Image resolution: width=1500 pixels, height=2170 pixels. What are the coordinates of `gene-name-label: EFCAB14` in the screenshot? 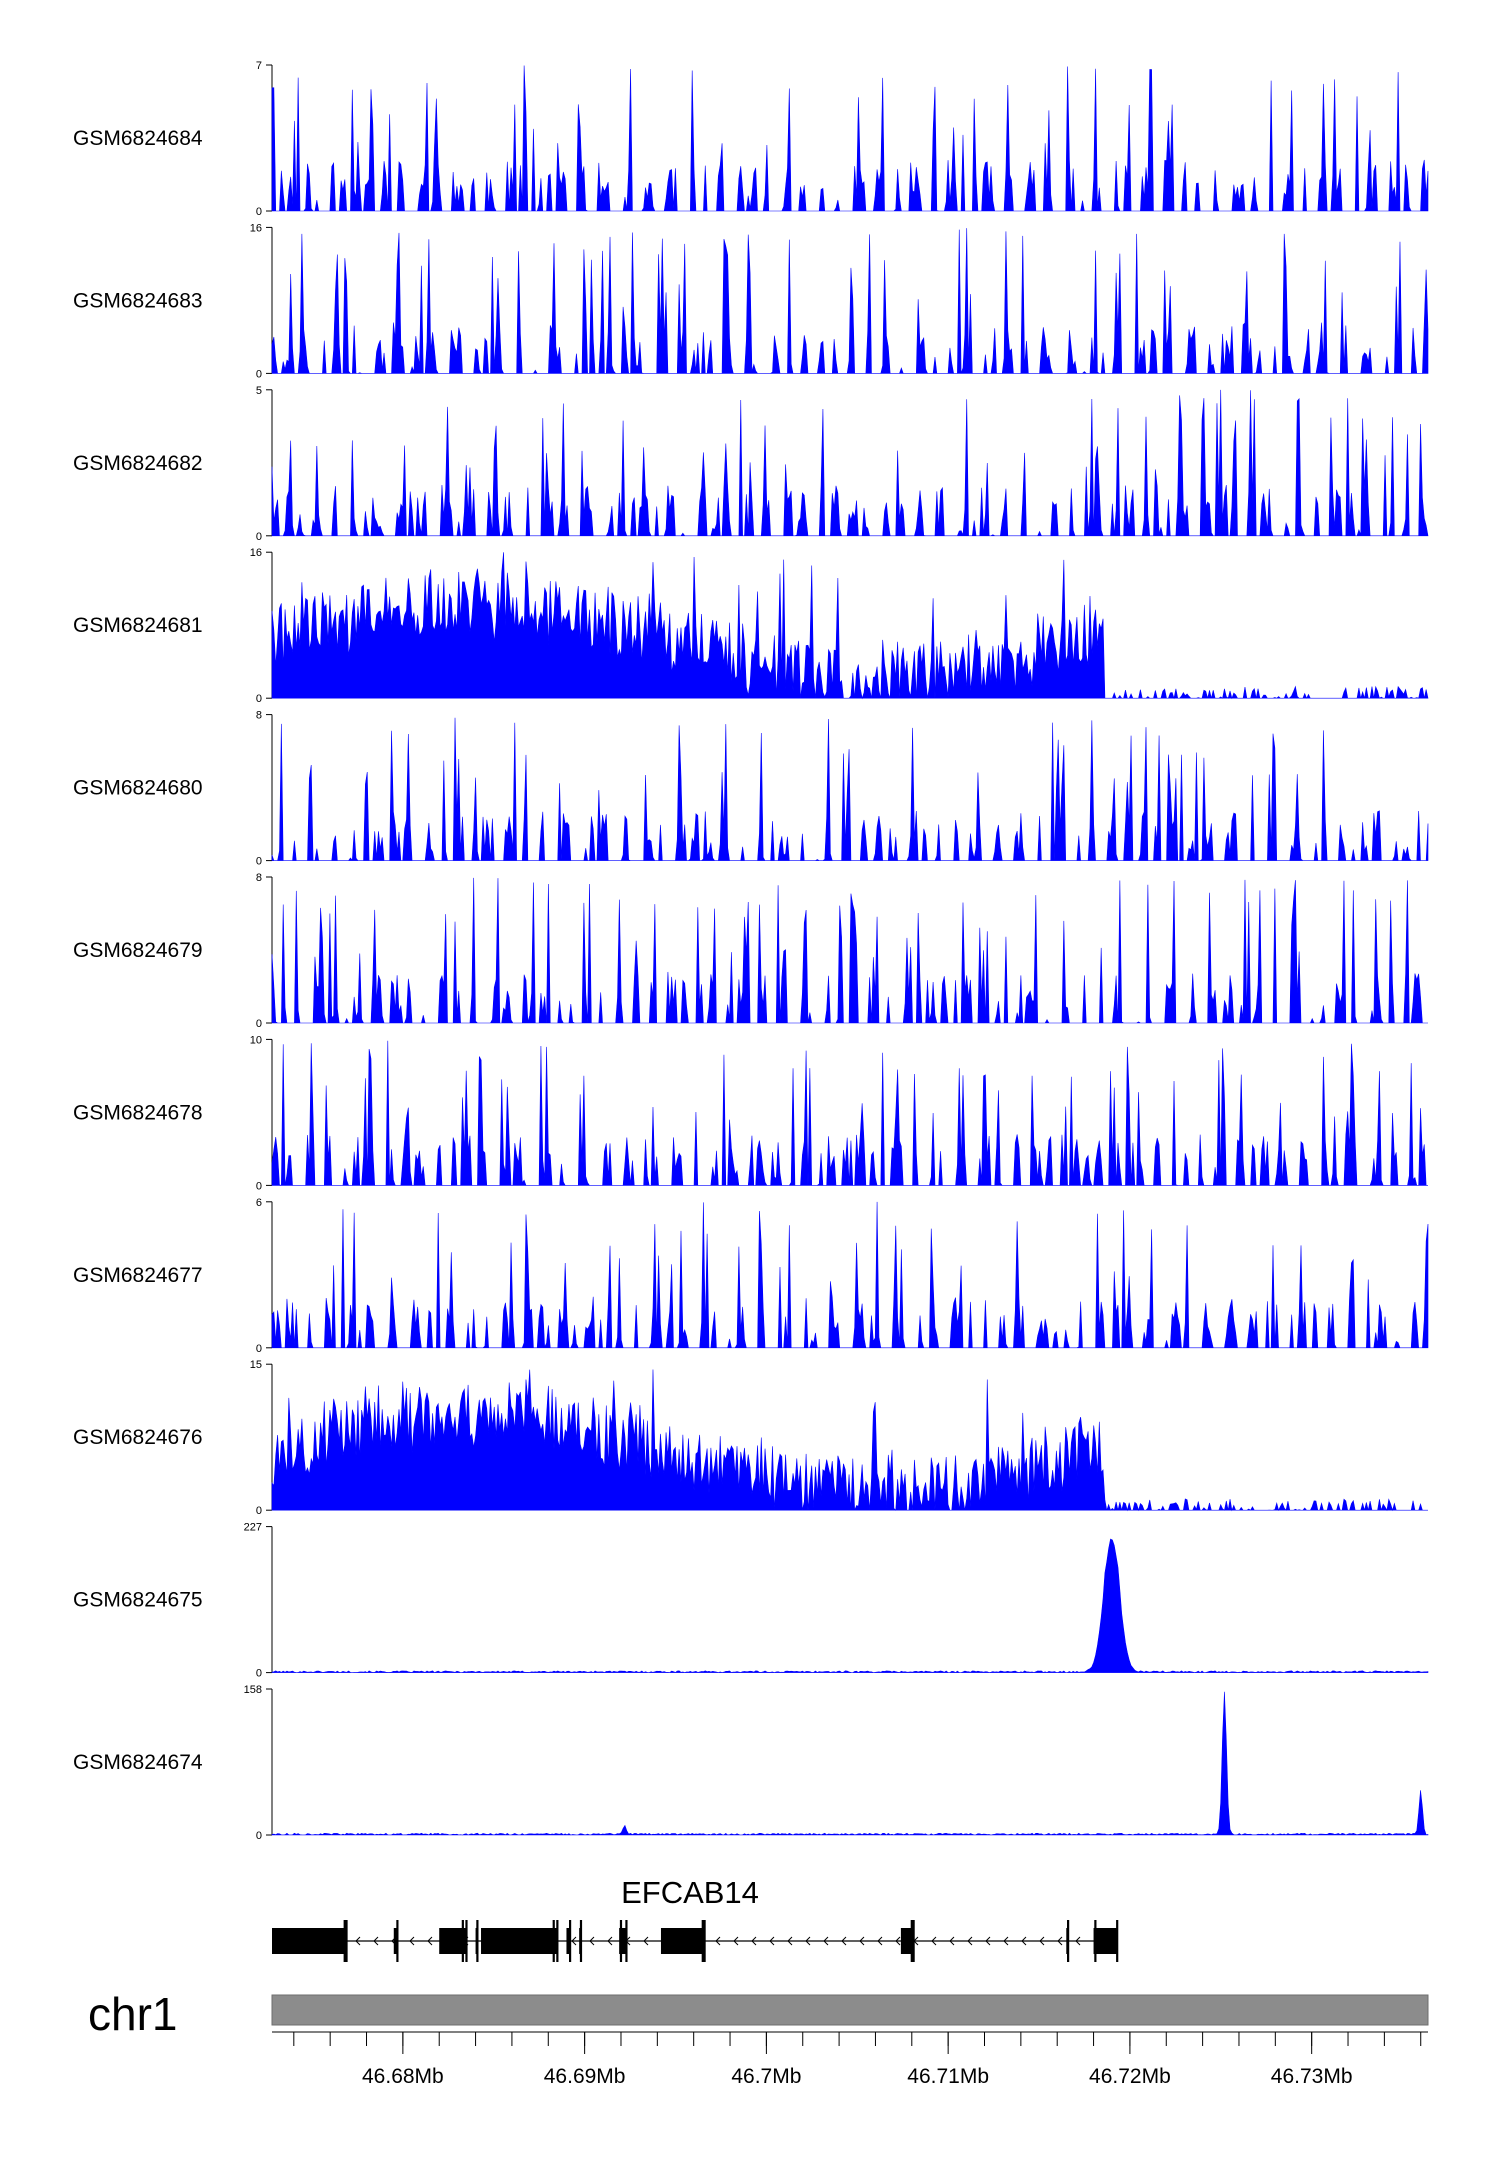 It's located at (690, 1892).